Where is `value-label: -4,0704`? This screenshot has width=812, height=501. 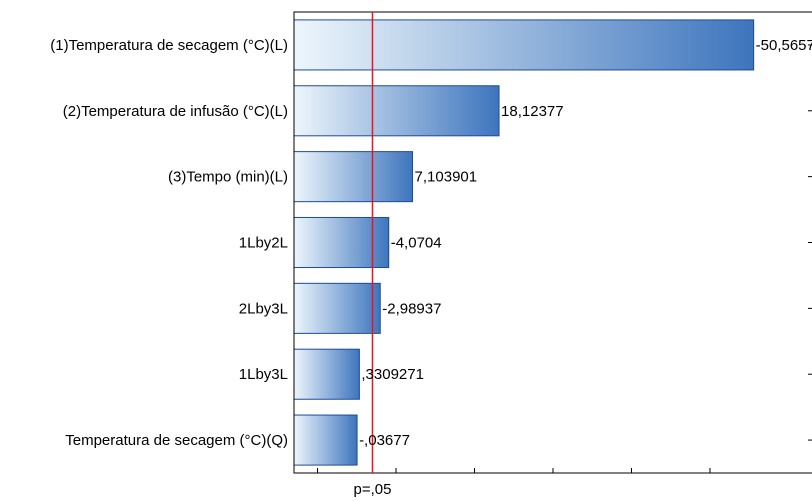
value-label: -4,0704 is located at coordinates (416, 243).